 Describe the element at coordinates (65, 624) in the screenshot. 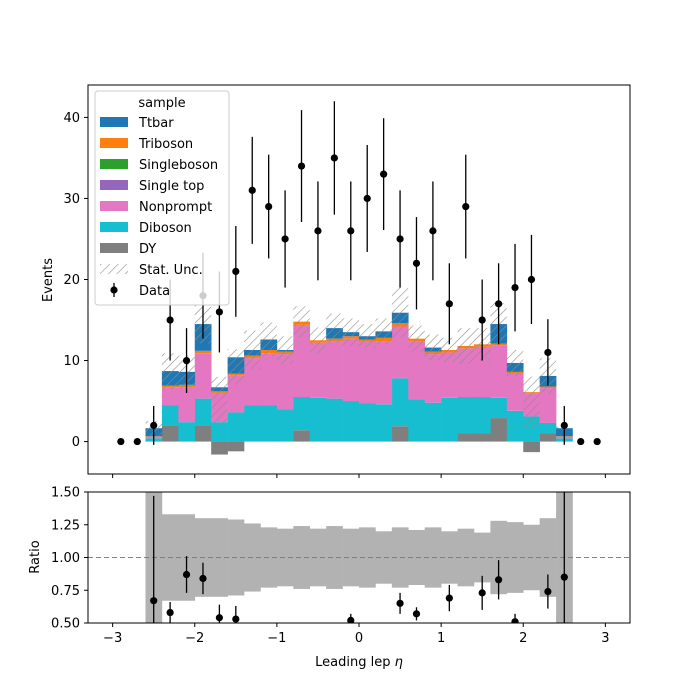

I see `y-tick-label-bottom: 0.50` at that location.